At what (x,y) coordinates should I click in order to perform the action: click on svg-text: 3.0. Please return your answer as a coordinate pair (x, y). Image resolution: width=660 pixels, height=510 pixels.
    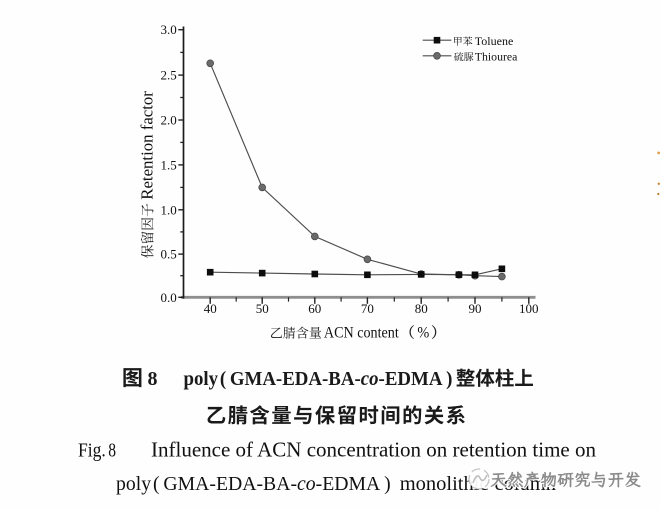
    Looking at the image, I should click on (169, 29).